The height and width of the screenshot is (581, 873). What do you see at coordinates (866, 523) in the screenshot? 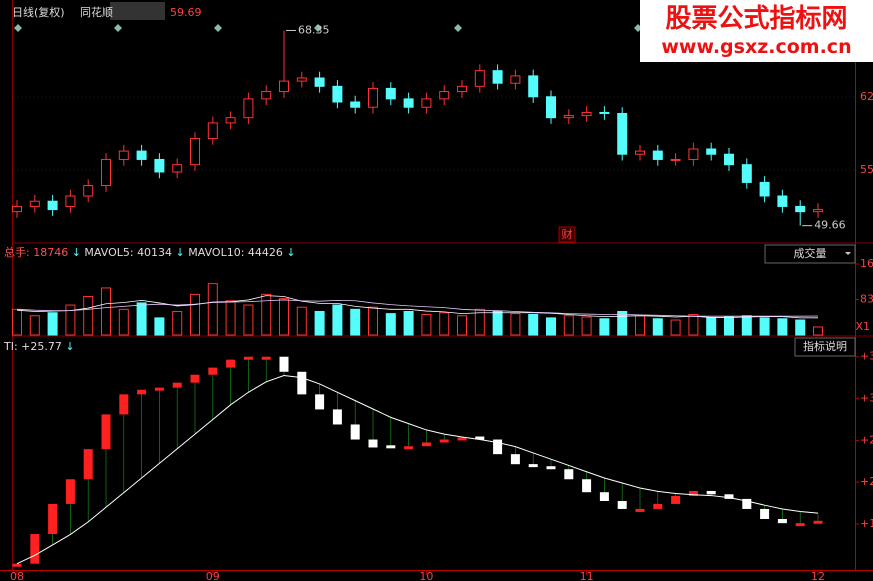
I see `y-tick-label: +1` at bounding box center [866, 523].